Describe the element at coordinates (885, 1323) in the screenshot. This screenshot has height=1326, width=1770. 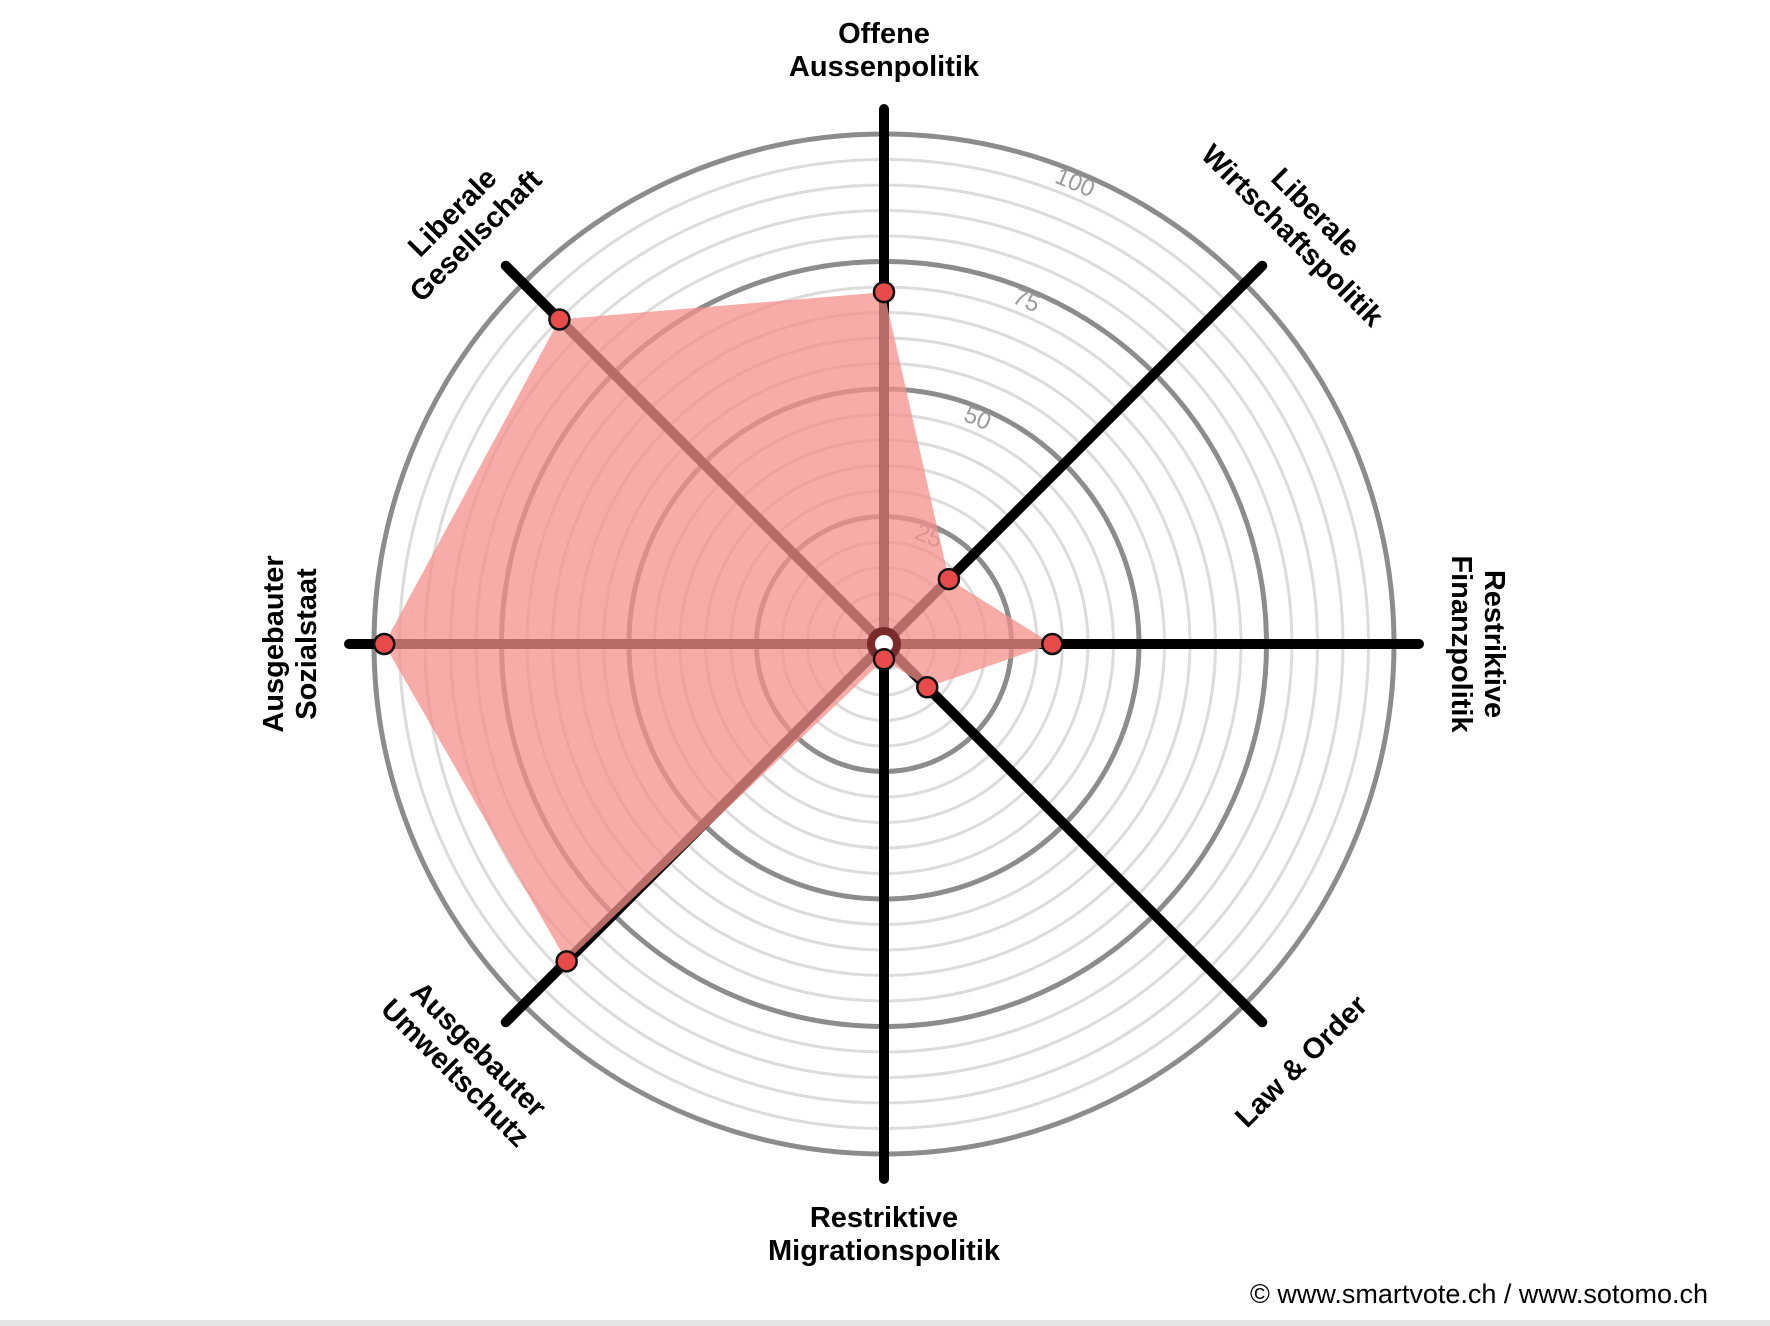
I see `bottom-bar` at that location.